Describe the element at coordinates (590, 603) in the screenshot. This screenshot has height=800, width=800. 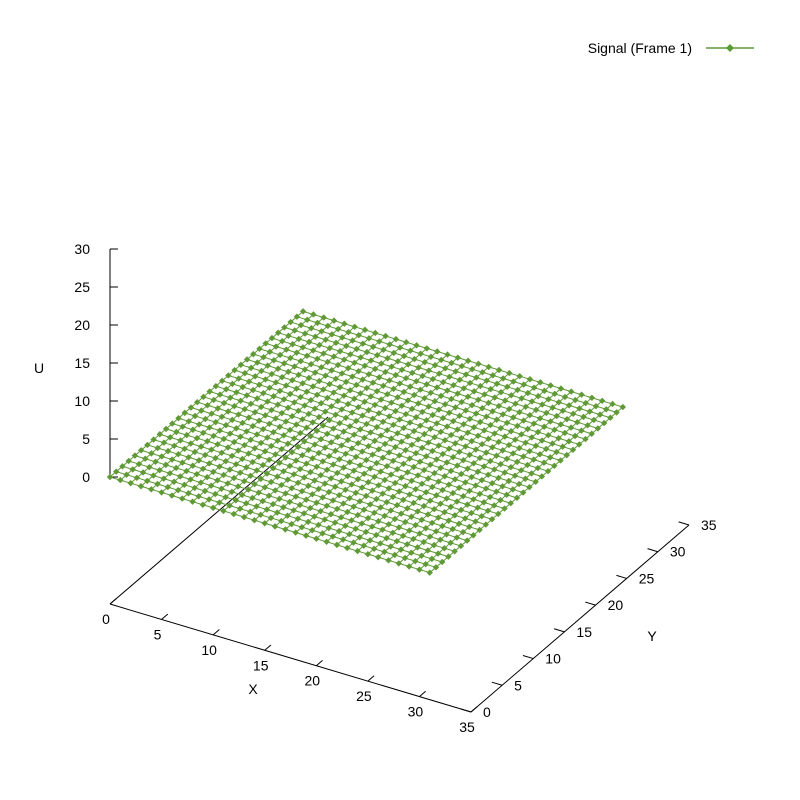
I see `y-tick` at that location.